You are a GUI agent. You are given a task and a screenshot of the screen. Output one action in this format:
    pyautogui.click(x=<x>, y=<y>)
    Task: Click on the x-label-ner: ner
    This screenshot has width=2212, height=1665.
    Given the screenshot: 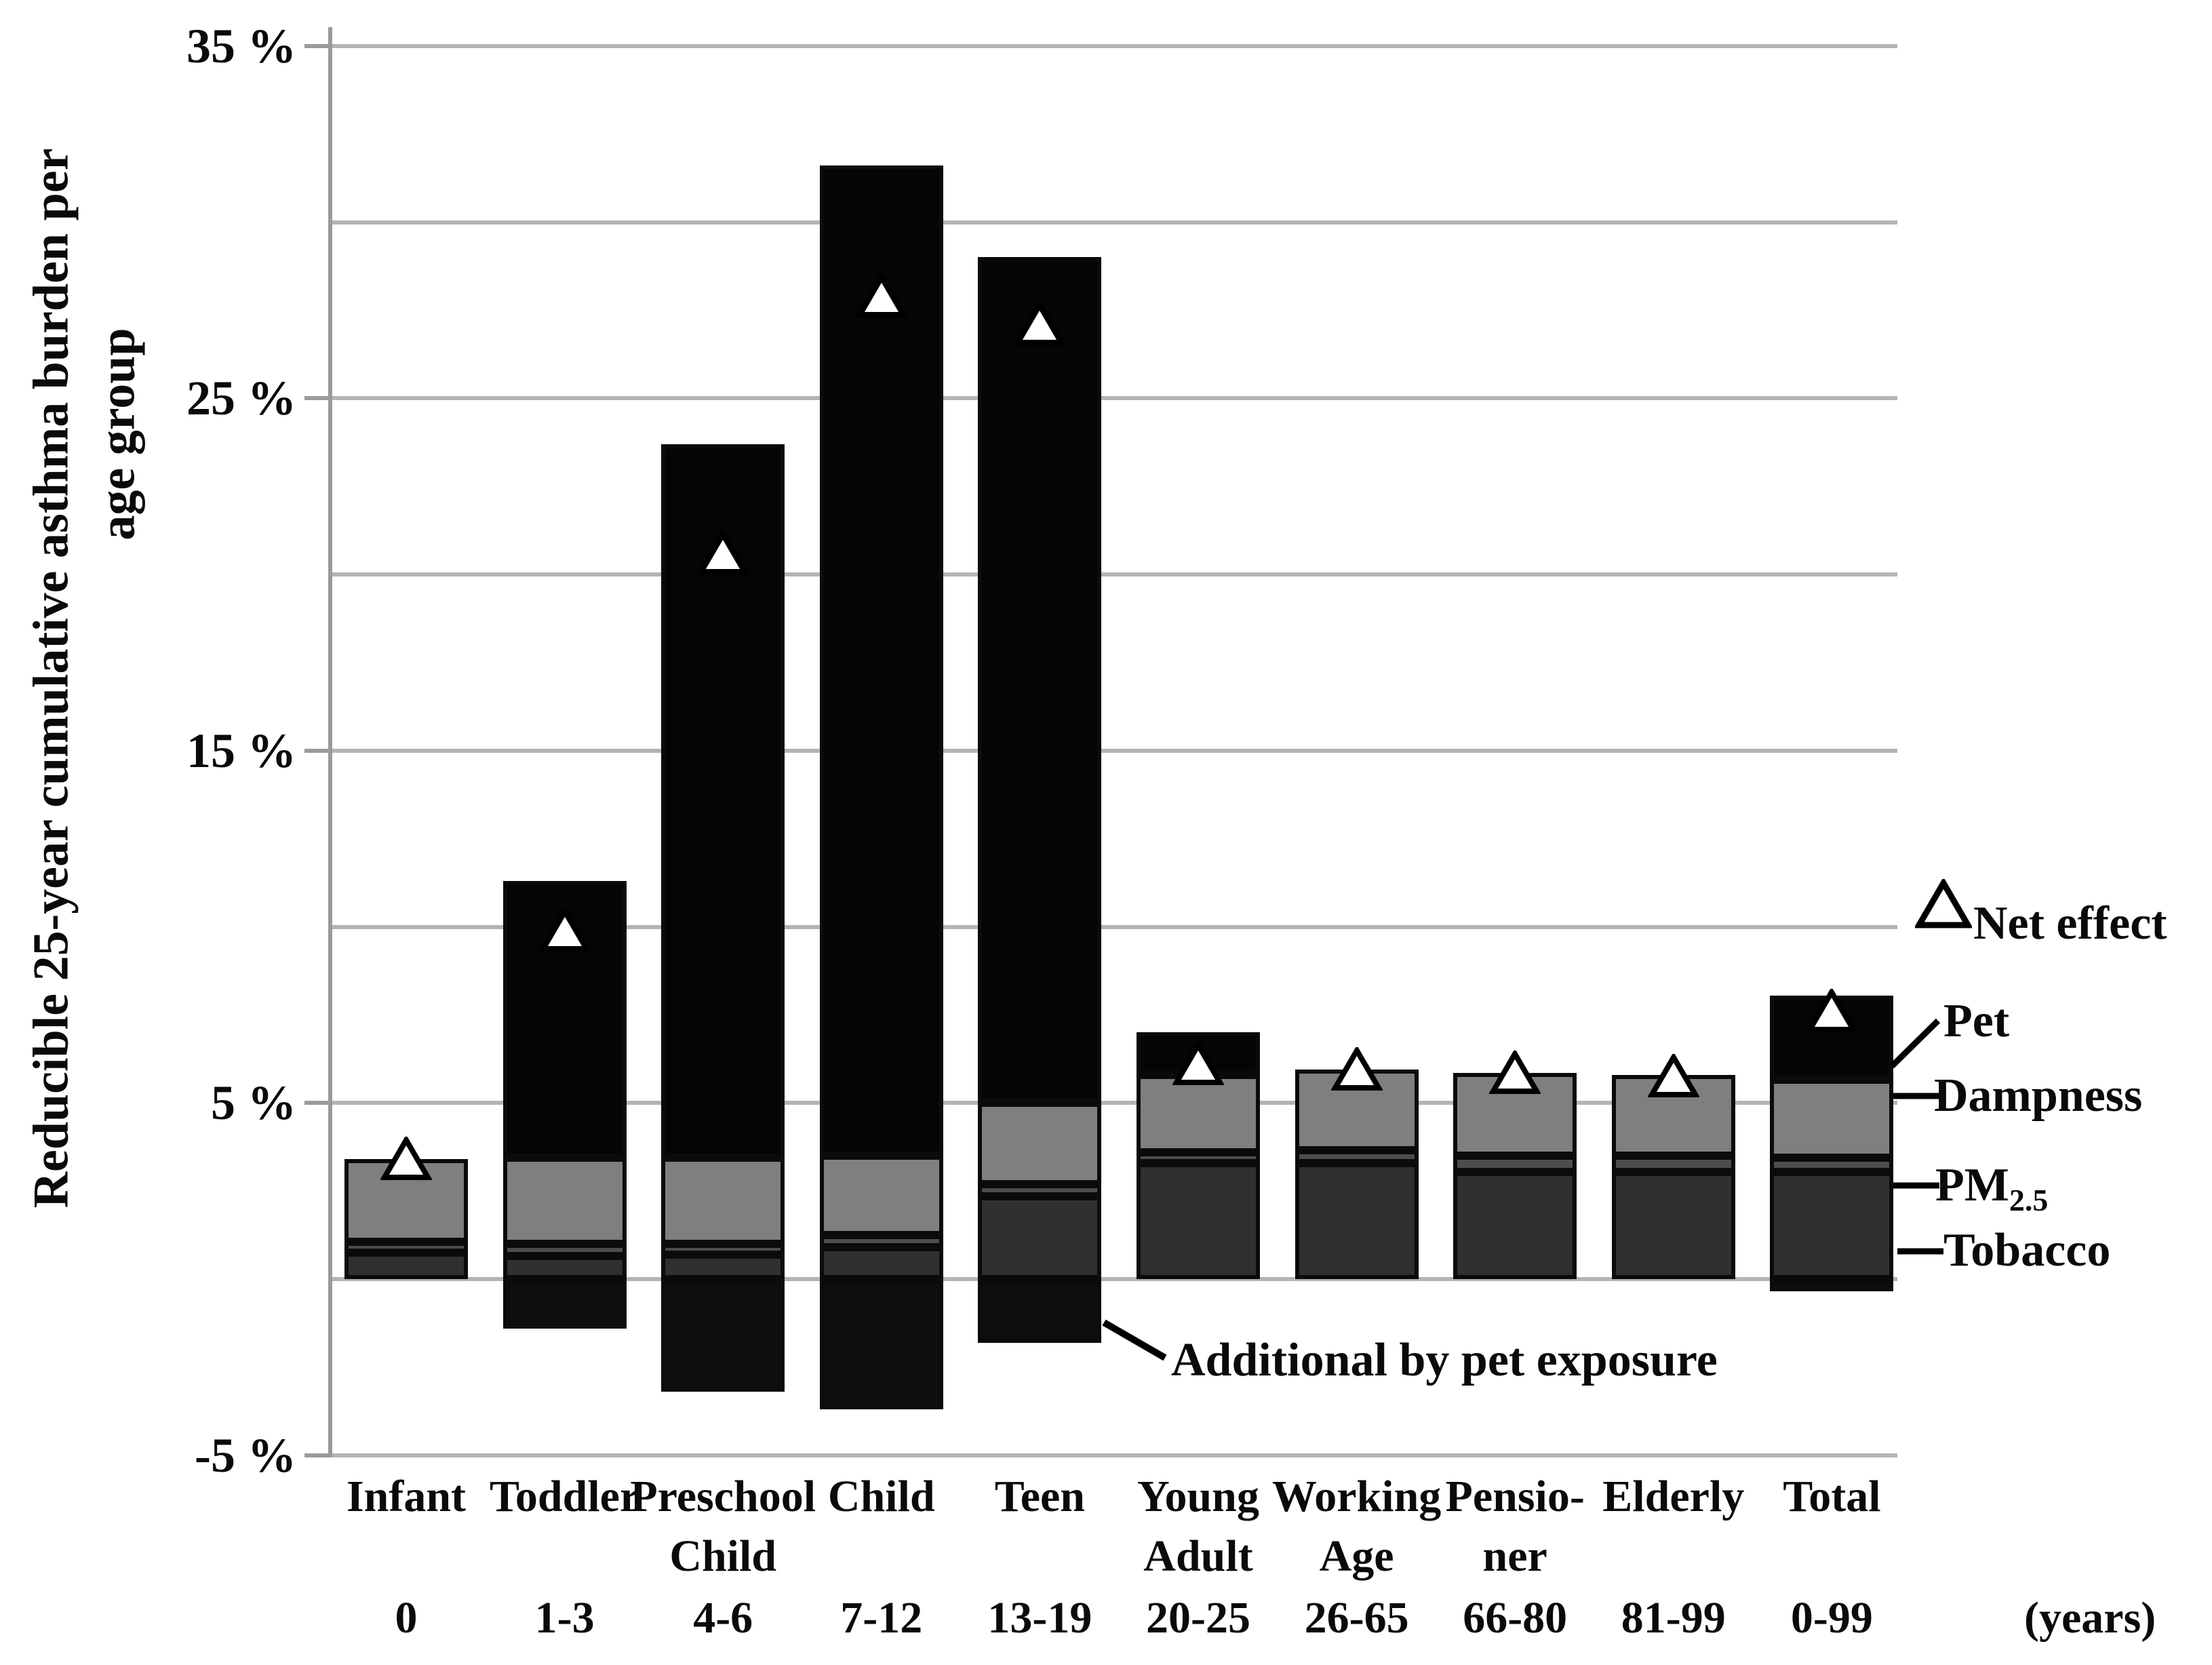 What is the action you would take?
    pyautogui.click(x=1515, y=1556)
    